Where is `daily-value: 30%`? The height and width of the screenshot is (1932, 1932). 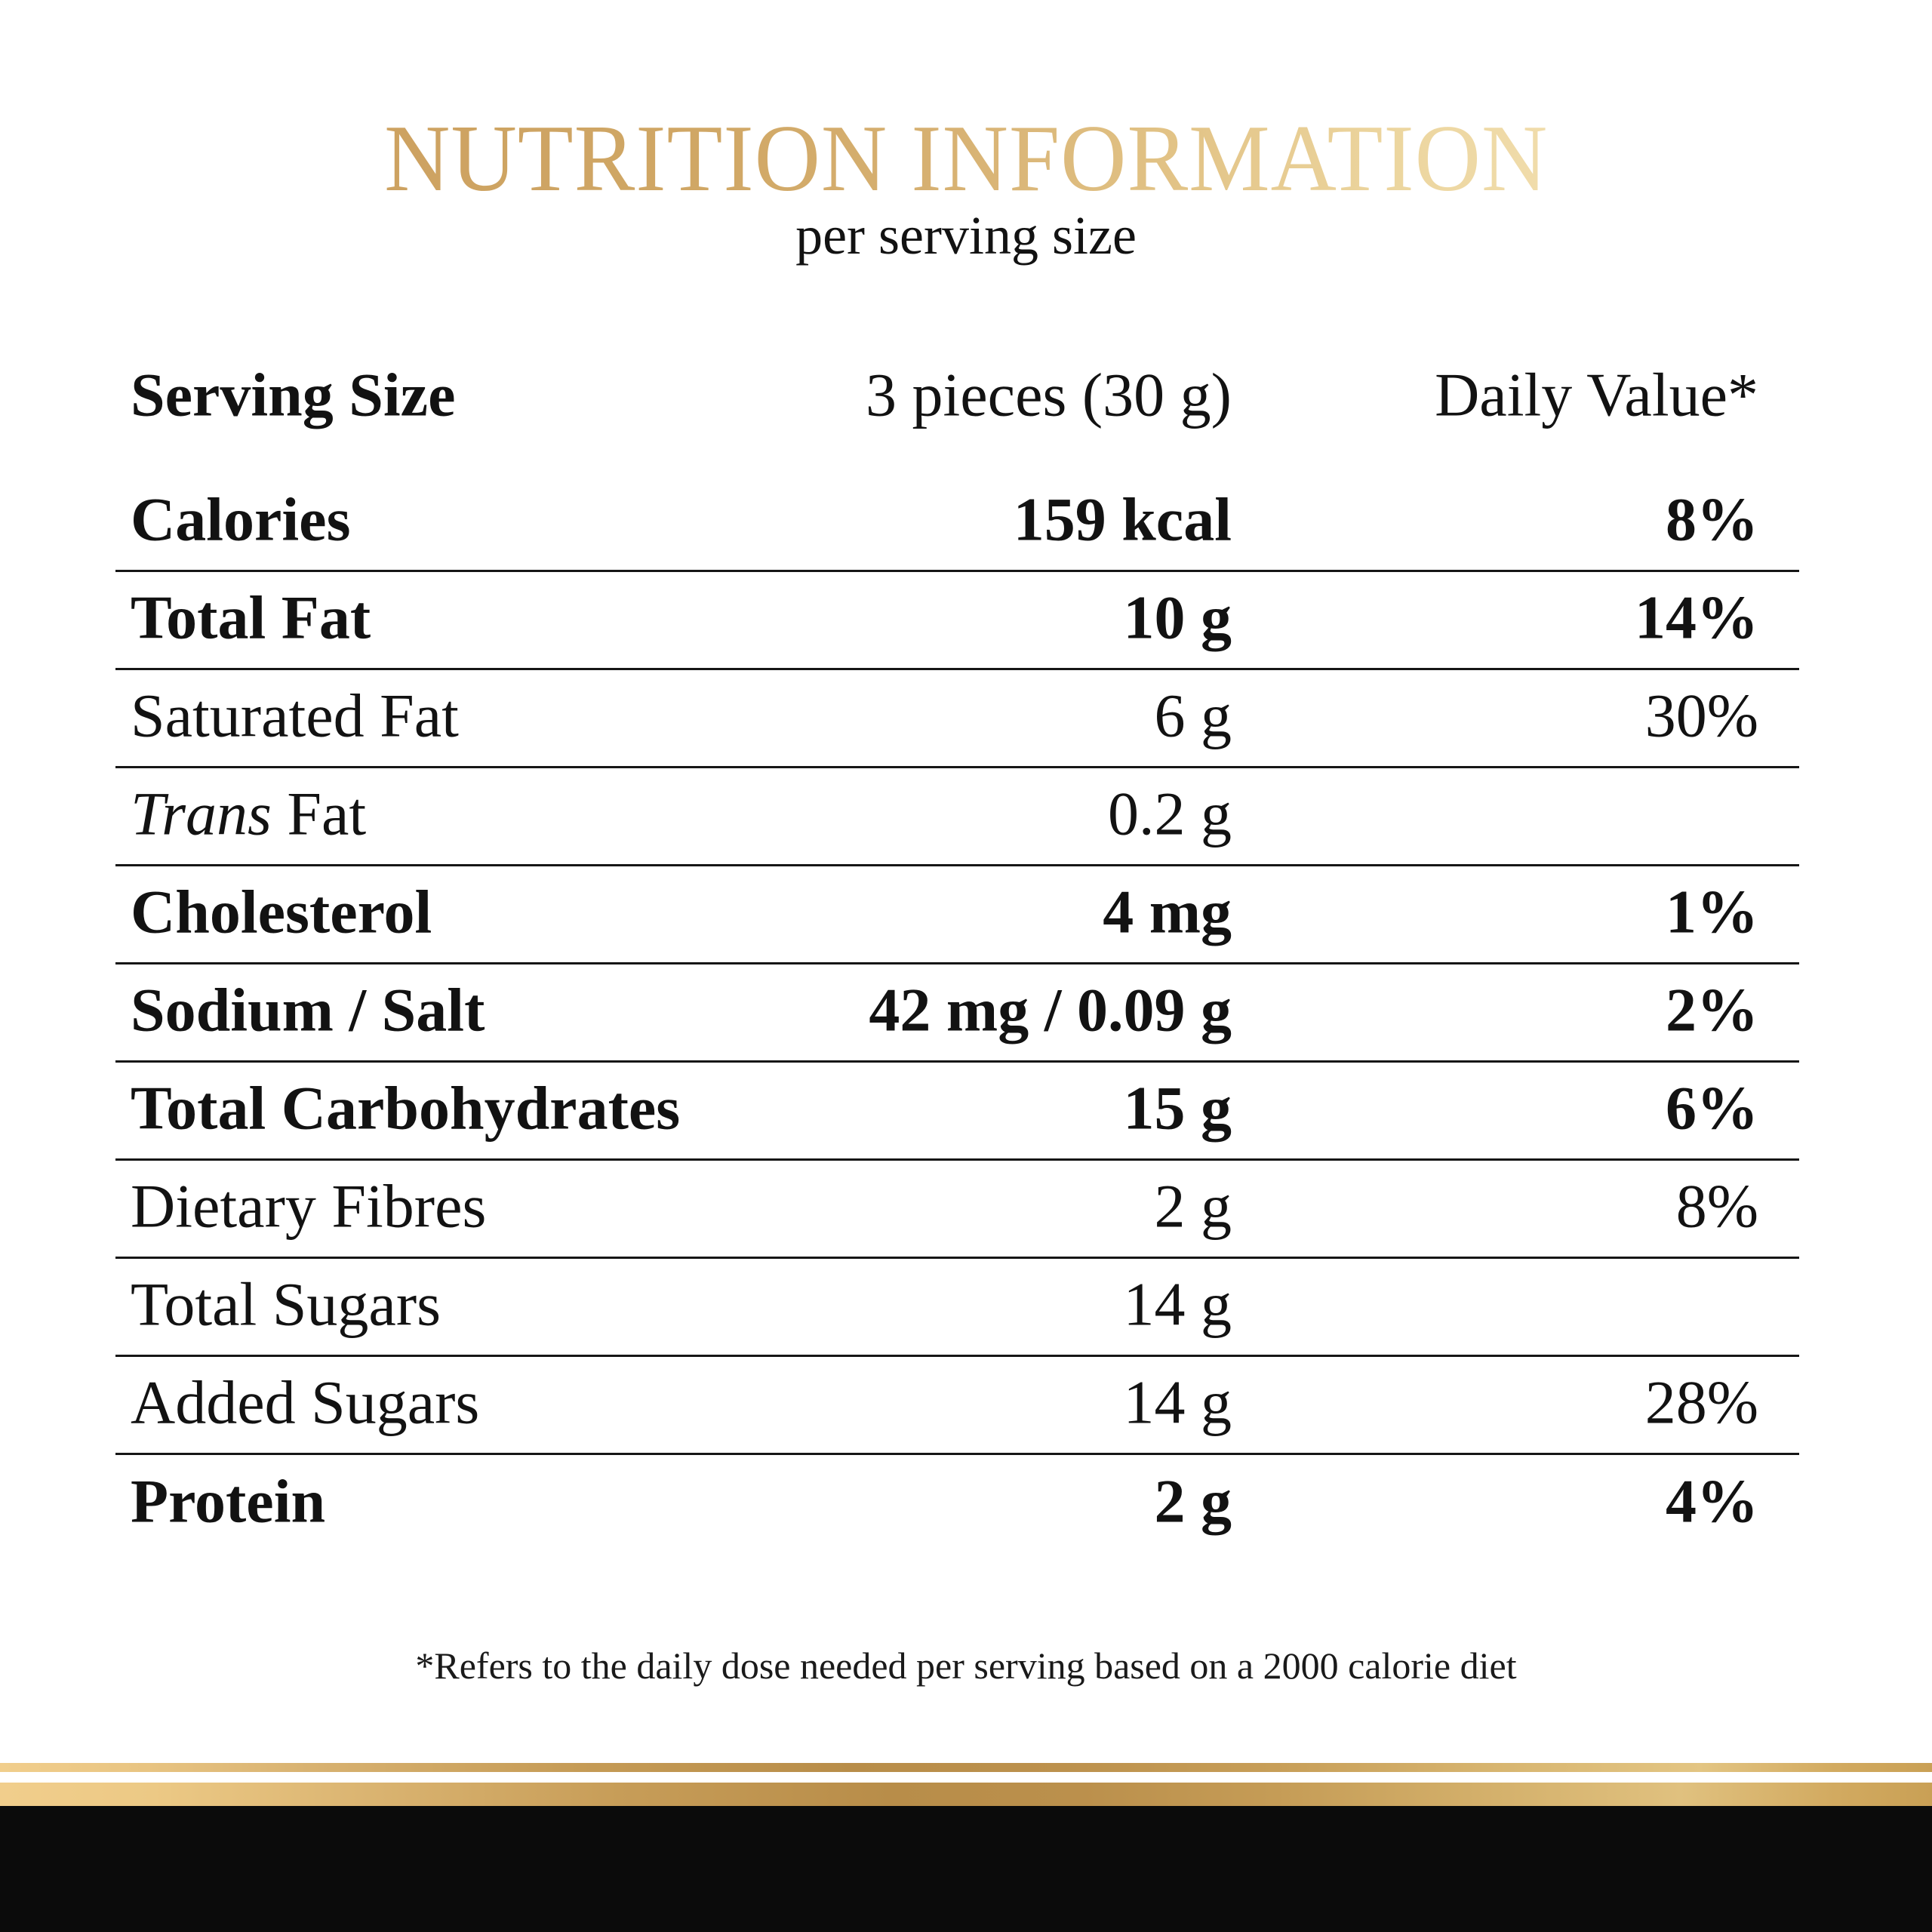
daily-value: 30% is located at coordinates (1701, 715).